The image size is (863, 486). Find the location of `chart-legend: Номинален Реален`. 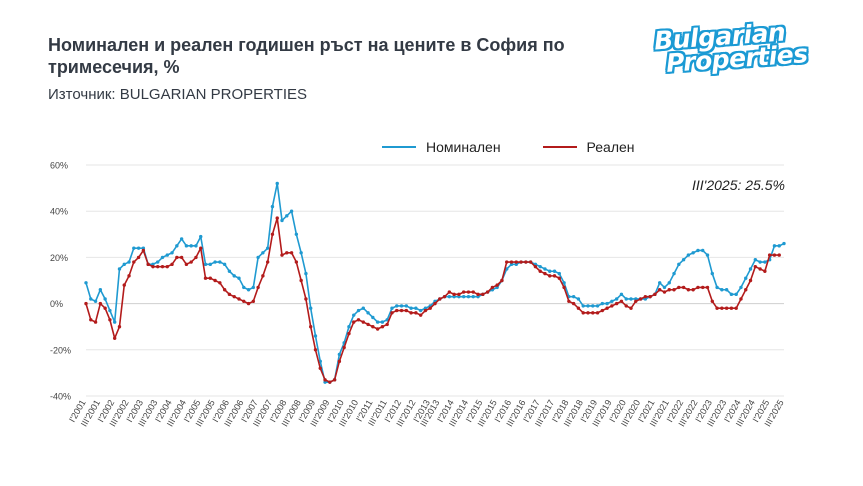

chart-legend: Номинален Реален is located at coordinates (529, 147).